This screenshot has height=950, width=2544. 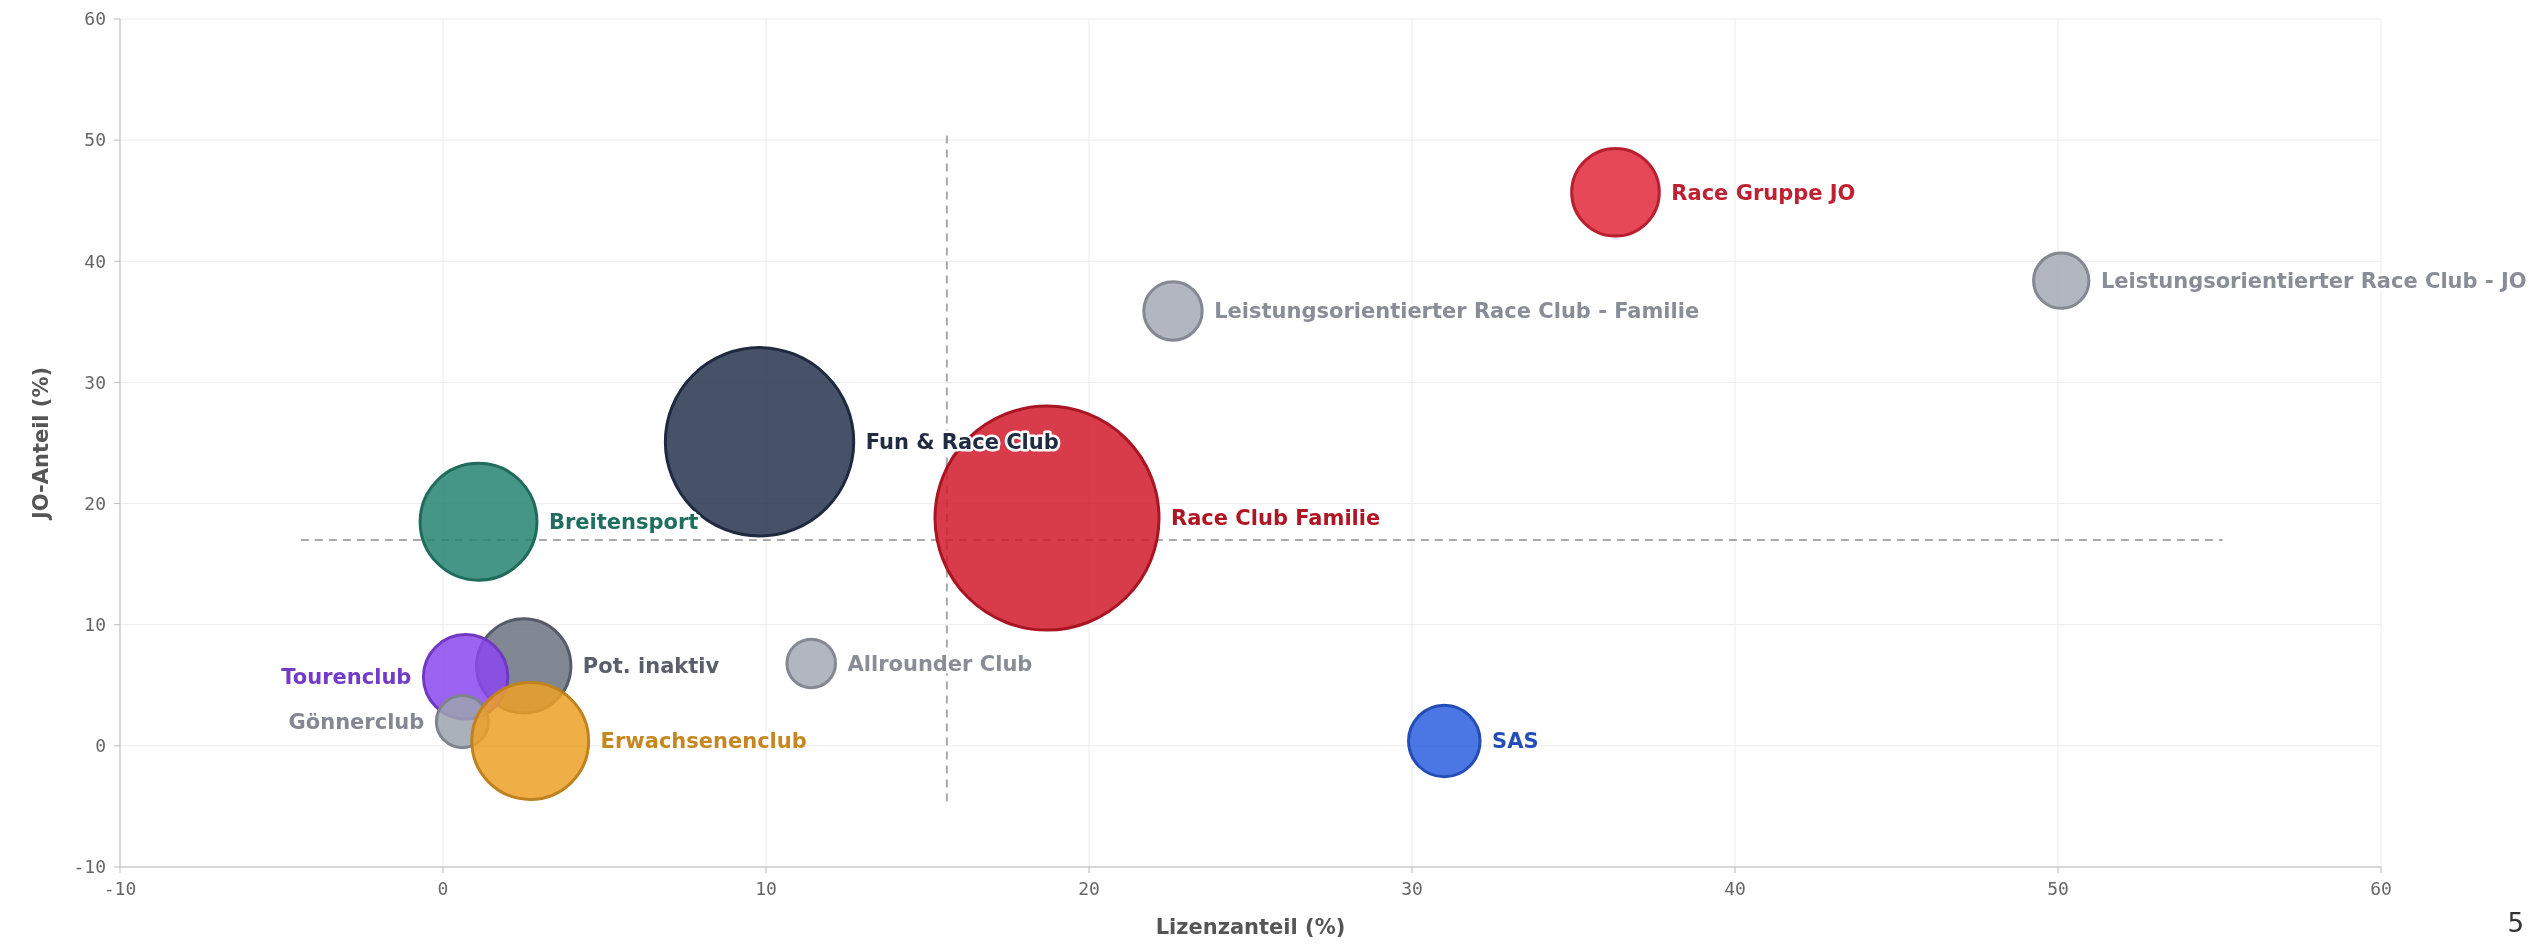 I want to click on x-tick-label: 20, so click(x=1089, y=888).